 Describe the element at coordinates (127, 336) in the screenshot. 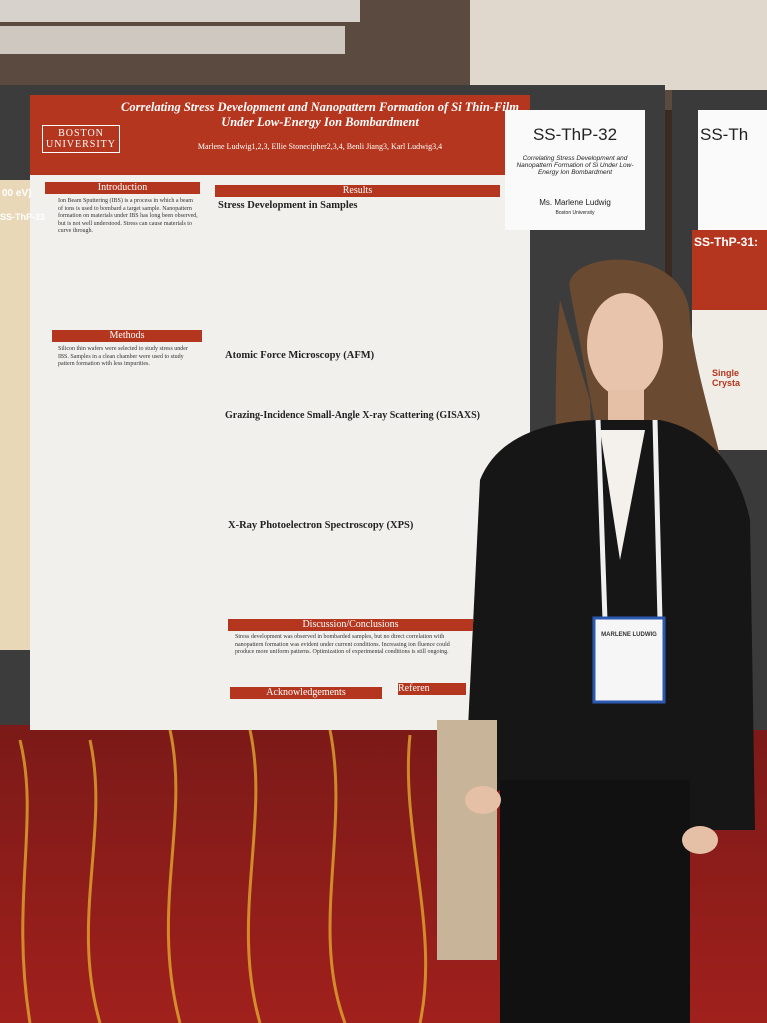

I see `section-heading: Methods` at that location.